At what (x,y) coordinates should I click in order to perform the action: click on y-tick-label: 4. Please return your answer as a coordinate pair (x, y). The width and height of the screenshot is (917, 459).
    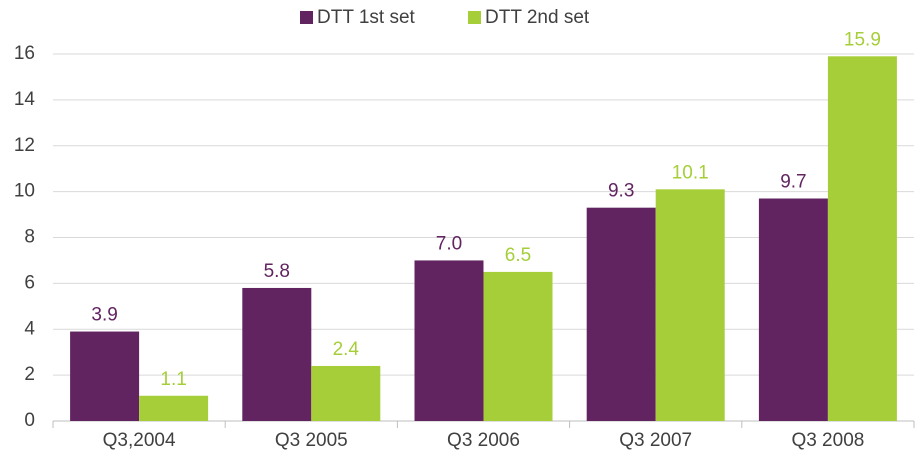
    Looking at the image, I should click on (29, 328).